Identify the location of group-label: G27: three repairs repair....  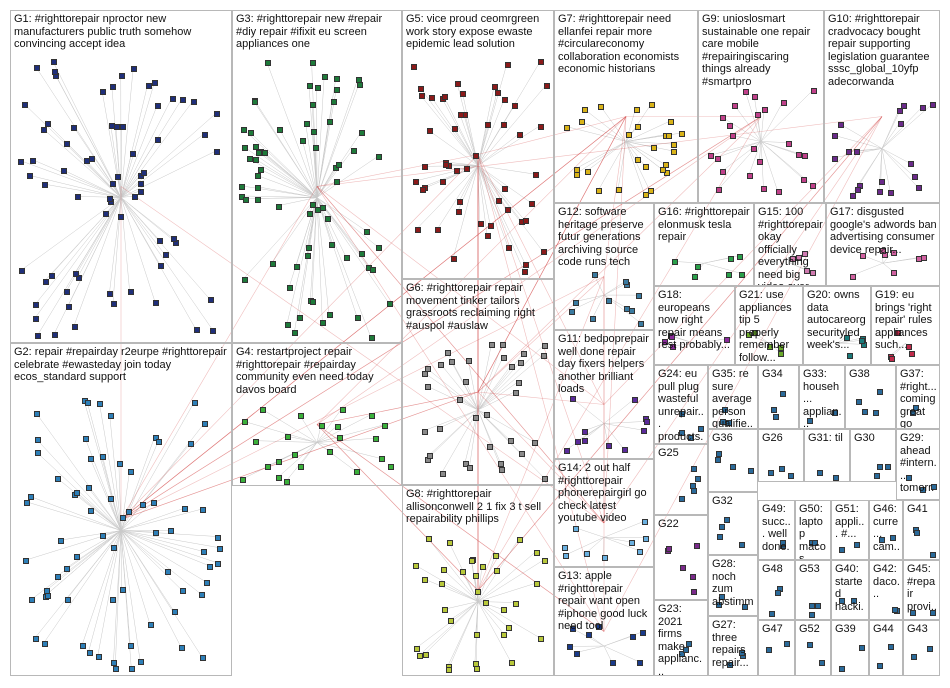
(730, 644).